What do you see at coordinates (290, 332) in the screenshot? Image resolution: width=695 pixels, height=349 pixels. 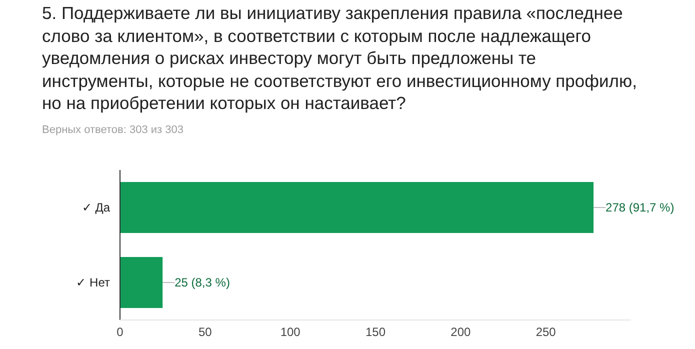 I see `x-tick-label: 100` at bounding box center [290, 332].